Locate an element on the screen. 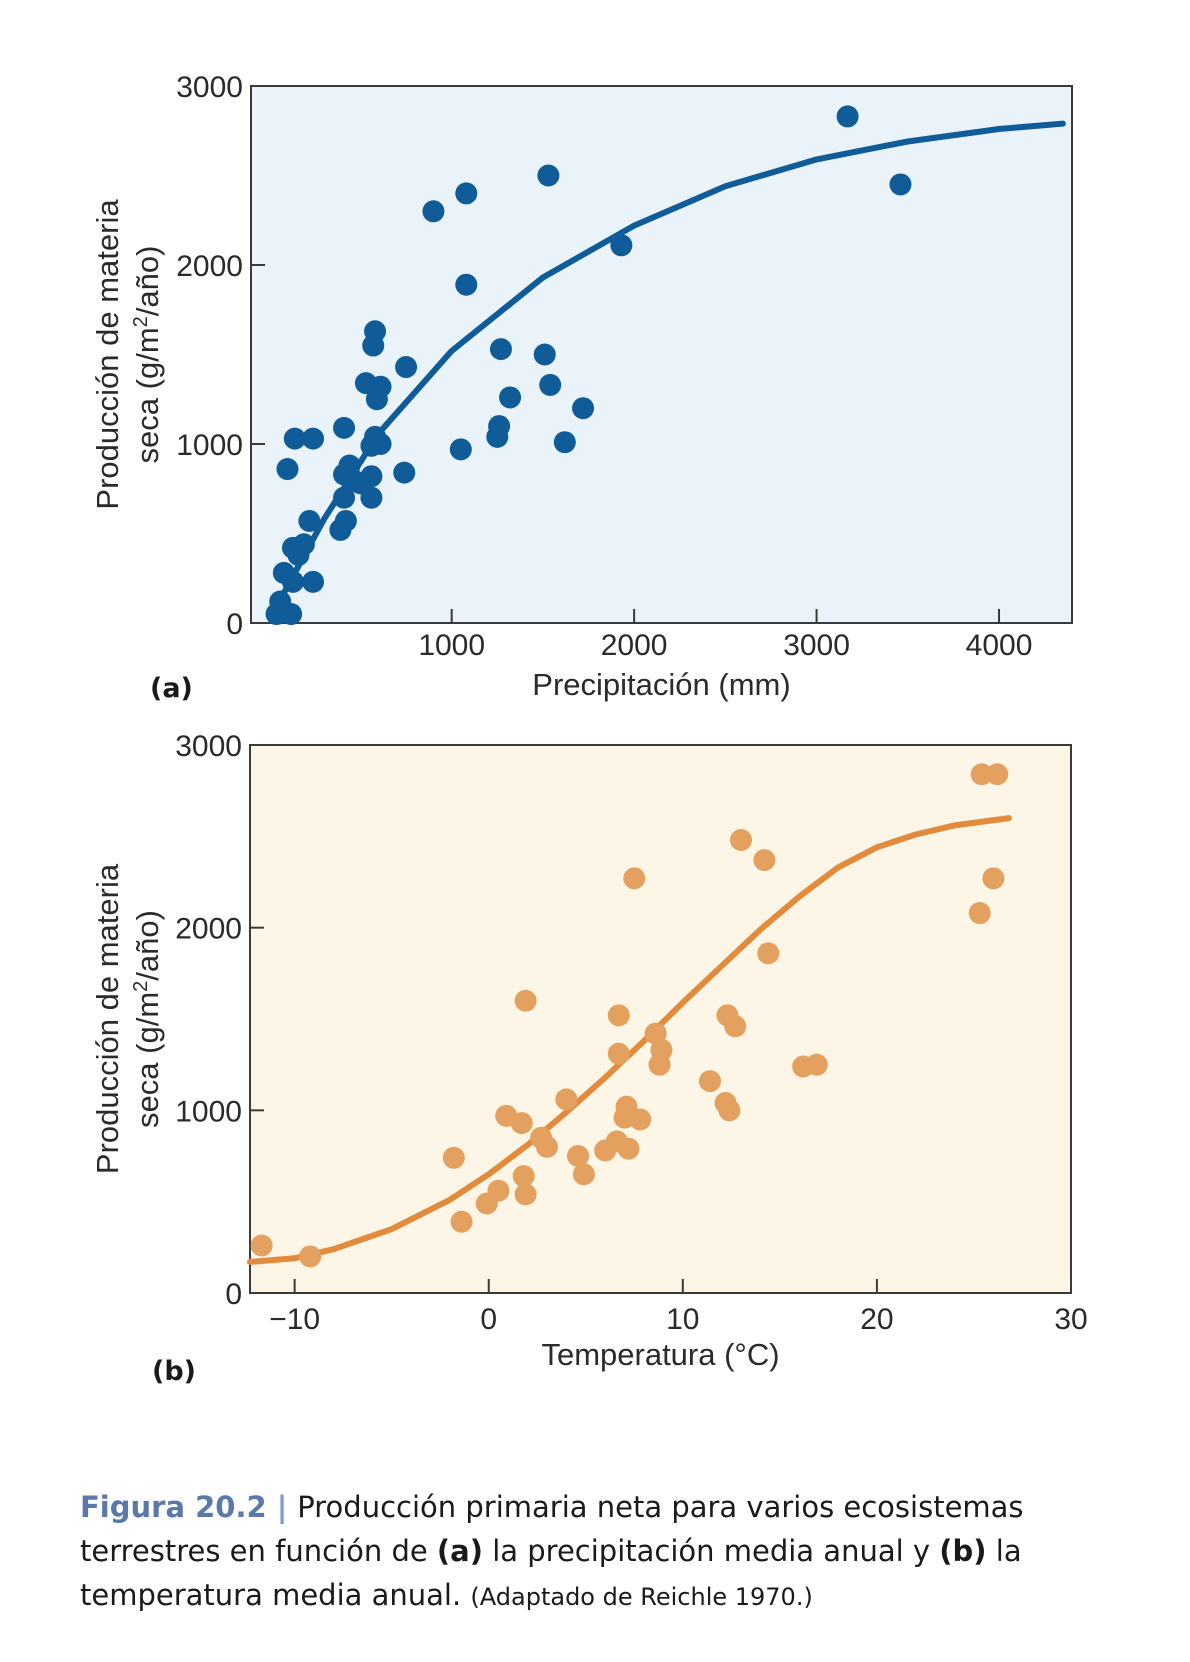 The width and height of the screenshot is (1190, 1662). panel-label: (a) is located at coordinates (171, 688).